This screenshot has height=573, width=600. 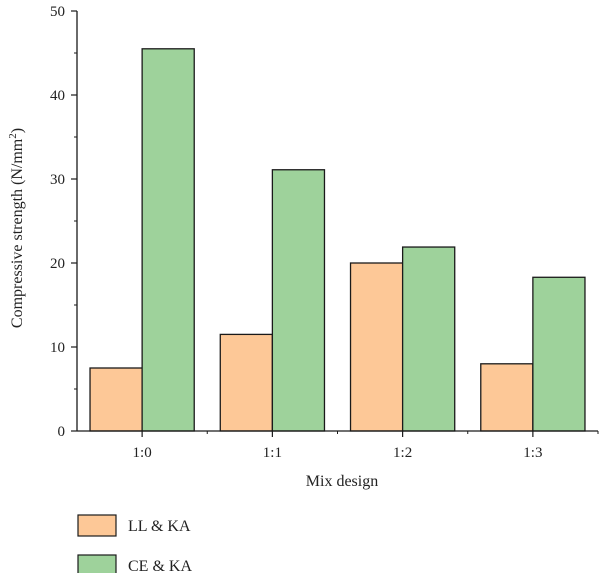 I want to click on y-tick-label: 30, so click(x=57, y=180).